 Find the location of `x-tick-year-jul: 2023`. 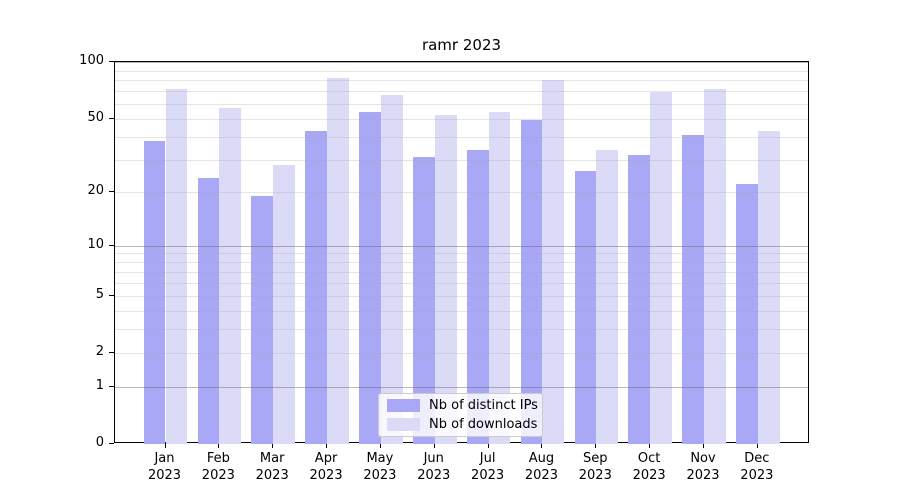

x-tick-year-jul: 2023 is located at coordinates (488, 475).